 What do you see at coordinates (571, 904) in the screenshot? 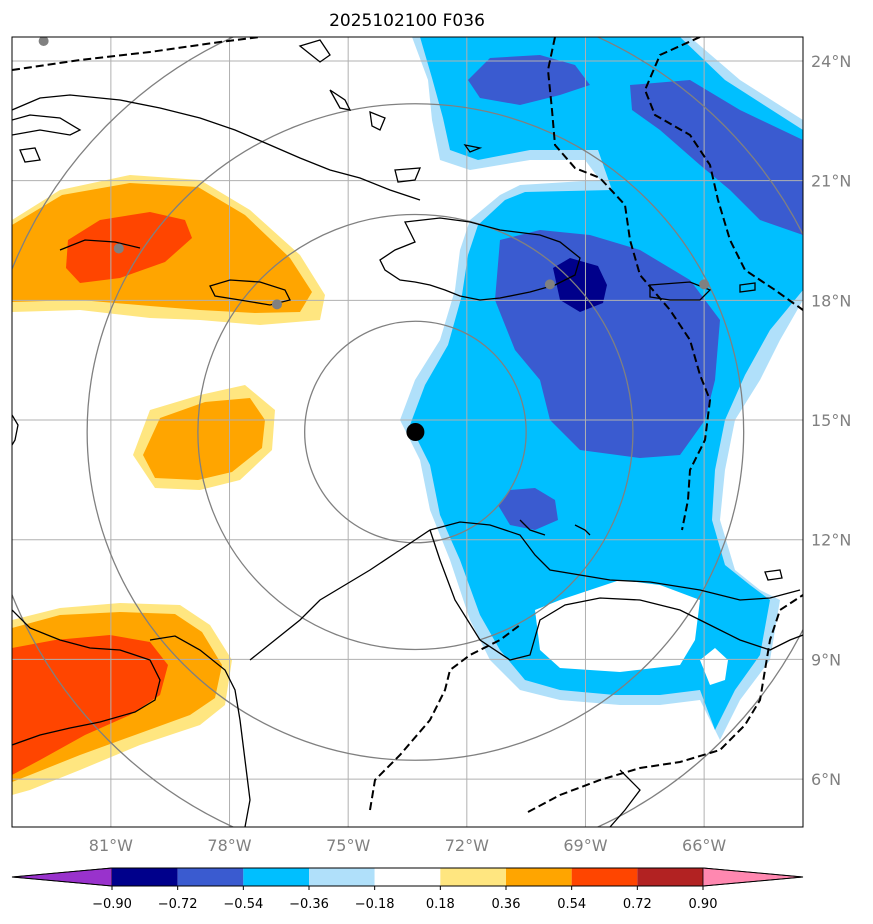
I see `colorbar-label-7: 0.54` at bounding box center [571, 904].